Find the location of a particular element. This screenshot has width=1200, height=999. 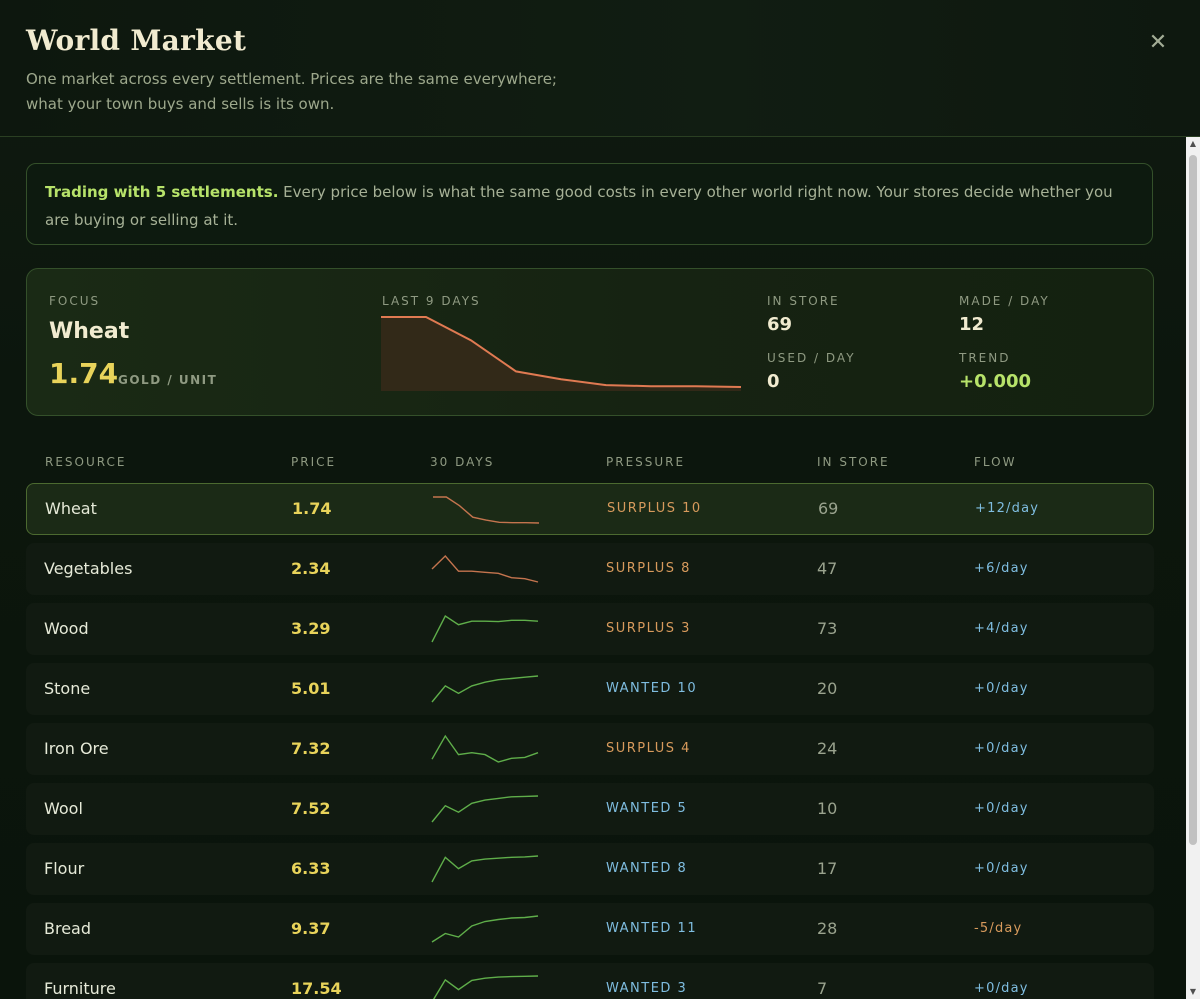

focus-resource-name: Wheat is located at coordinates (89, 331).